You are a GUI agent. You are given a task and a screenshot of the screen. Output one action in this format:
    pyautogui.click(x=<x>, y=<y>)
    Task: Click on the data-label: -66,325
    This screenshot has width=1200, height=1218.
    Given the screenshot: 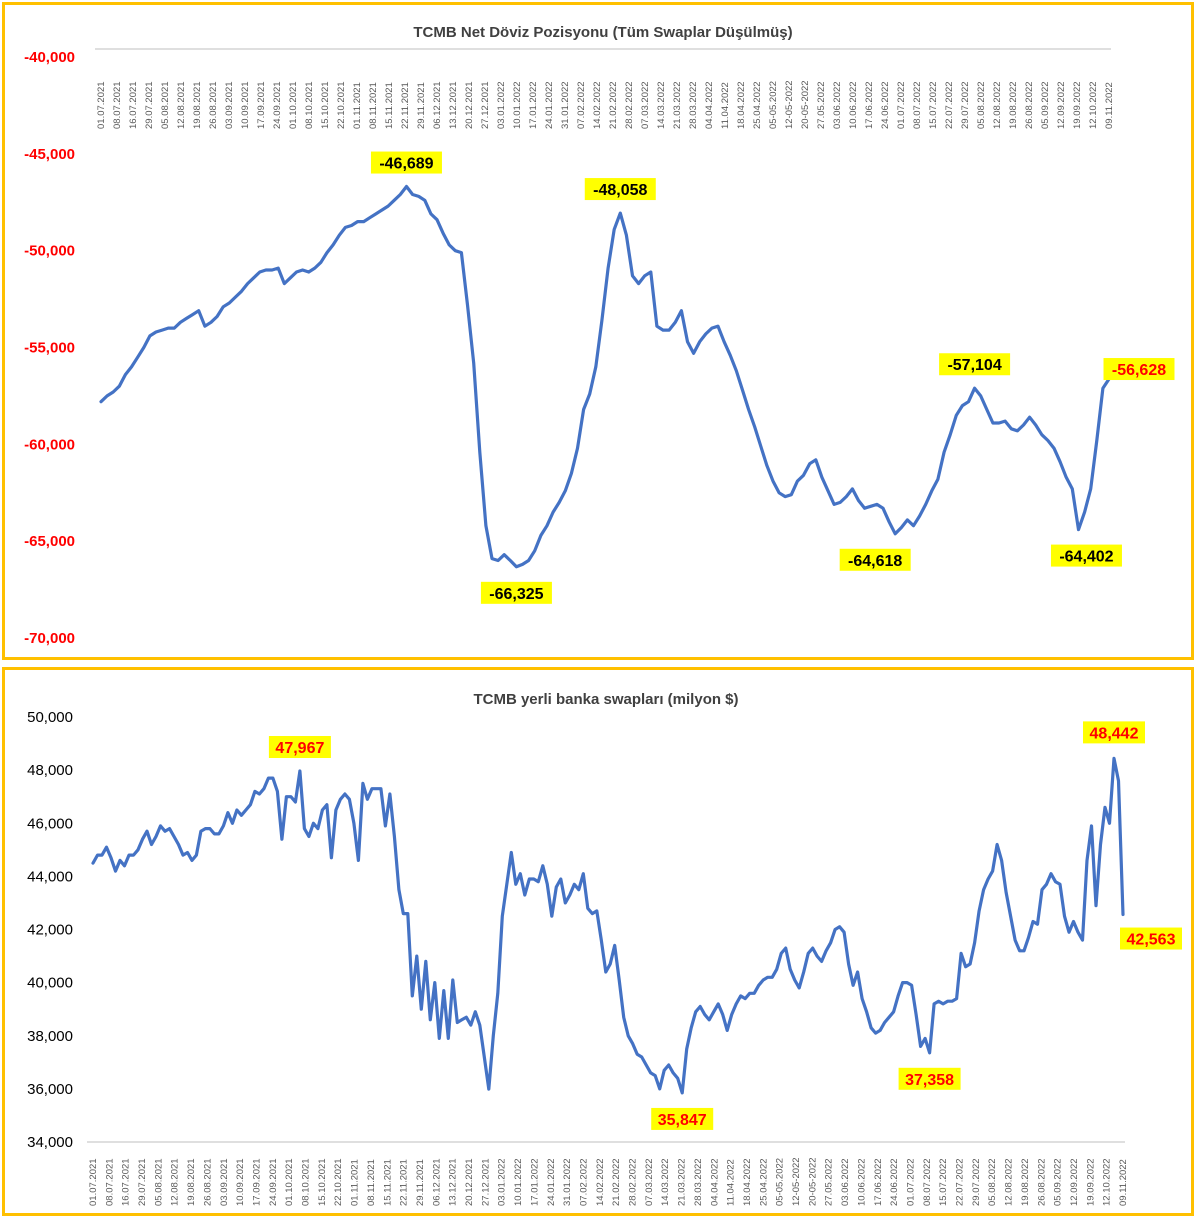 What is the action you would take?
    pyautogui.click(x=516, y=592)
    